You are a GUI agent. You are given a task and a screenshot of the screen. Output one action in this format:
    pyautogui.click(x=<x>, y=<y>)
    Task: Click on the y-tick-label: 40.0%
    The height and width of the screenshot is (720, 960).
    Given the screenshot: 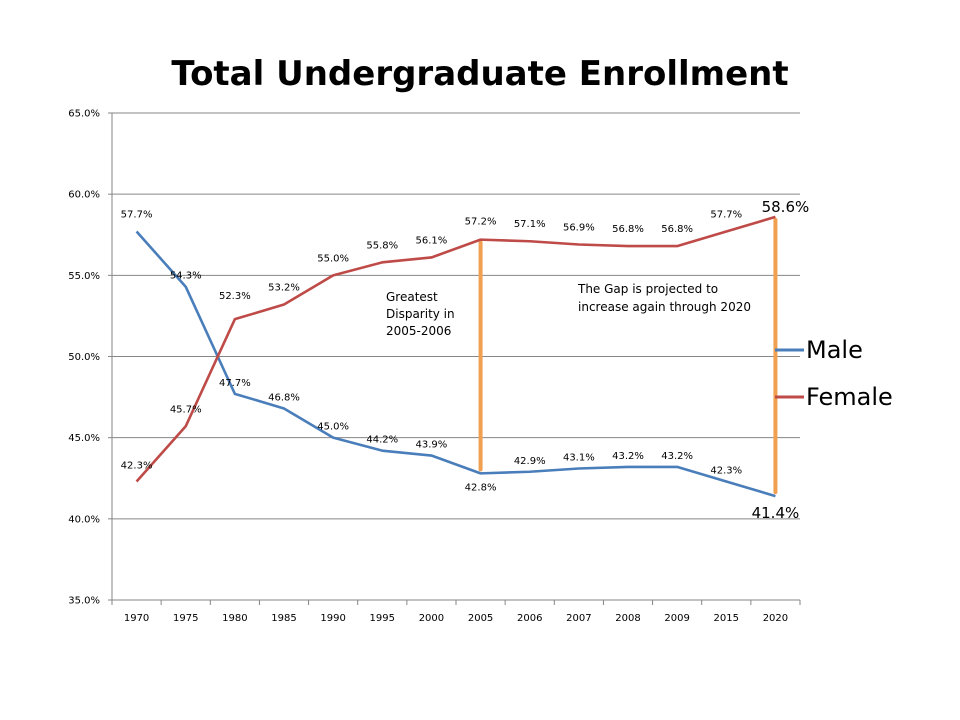 What is the action you would take?
    pyautogui.click(x=84, y=519)
    